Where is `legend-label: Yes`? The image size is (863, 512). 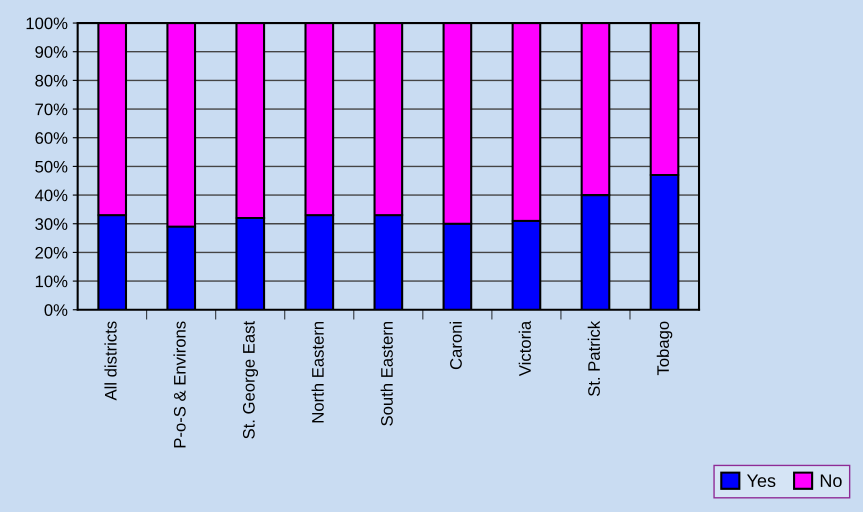
legend-label: Yes is located at coordinates (761, 481).